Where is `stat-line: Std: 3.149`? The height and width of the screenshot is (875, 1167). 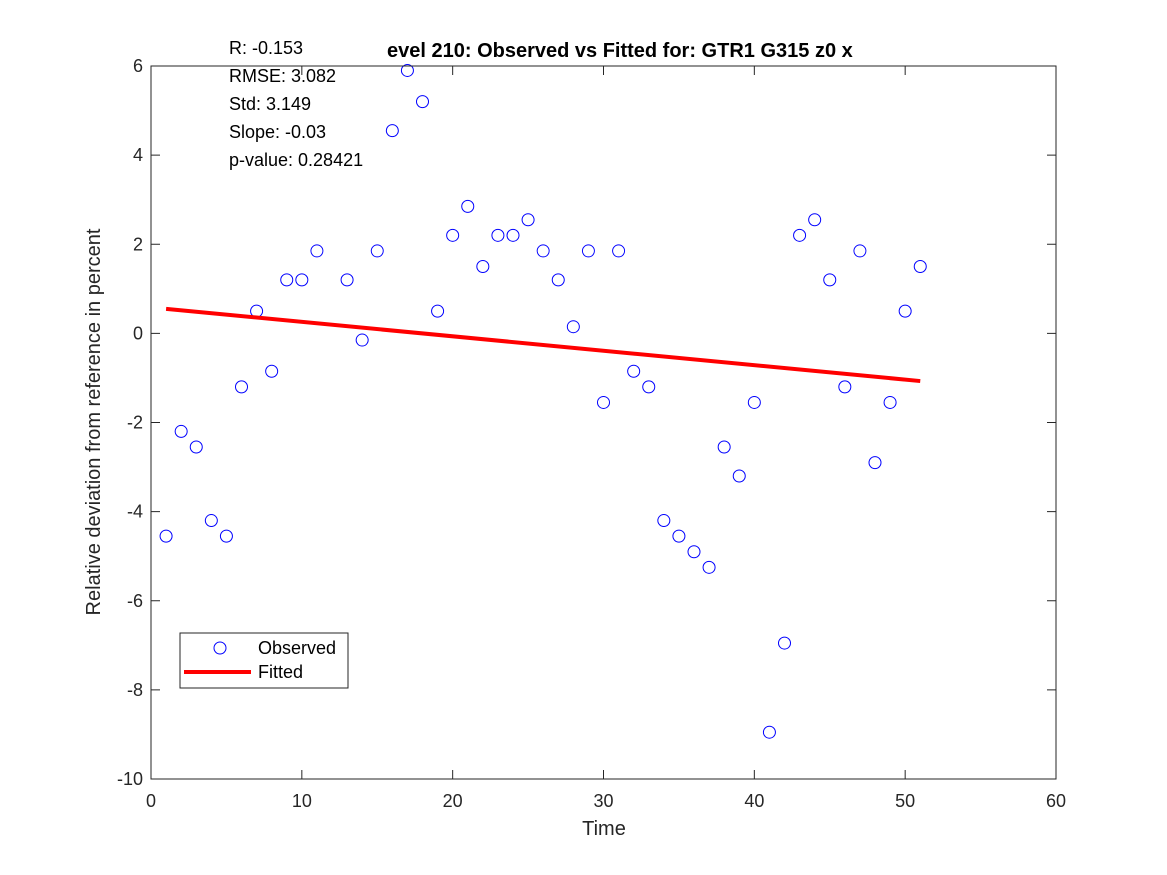
stat-line: Std: 3.149 is located at coordinates (270, 104).